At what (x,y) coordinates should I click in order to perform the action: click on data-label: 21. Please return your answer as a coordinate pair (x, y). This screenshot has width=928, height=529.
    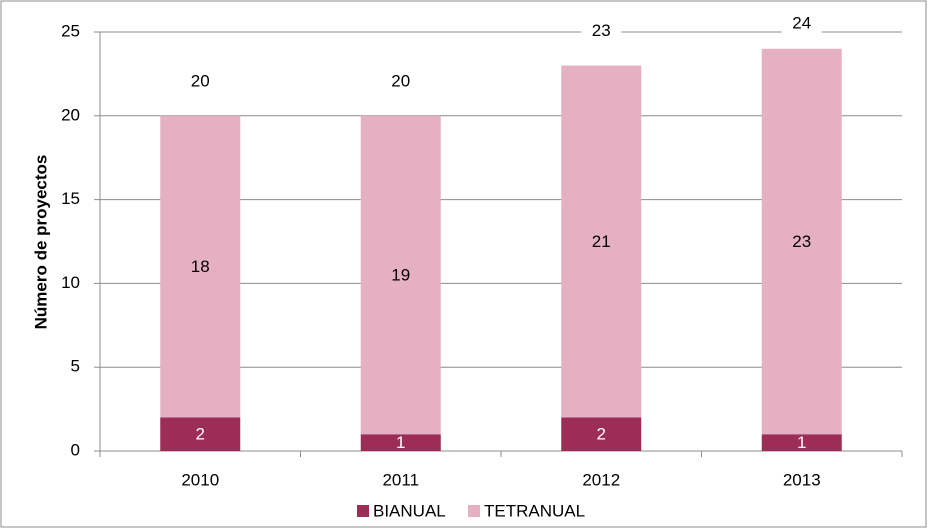
    Looking at the image, I should click on (601, 241).